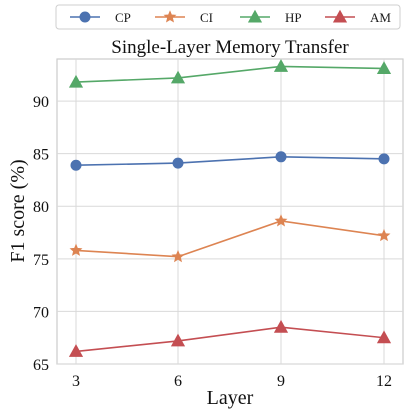  Describe the element at coordinates (85, 17) in the screenshot. I see `legend-marker-cp` at that location.